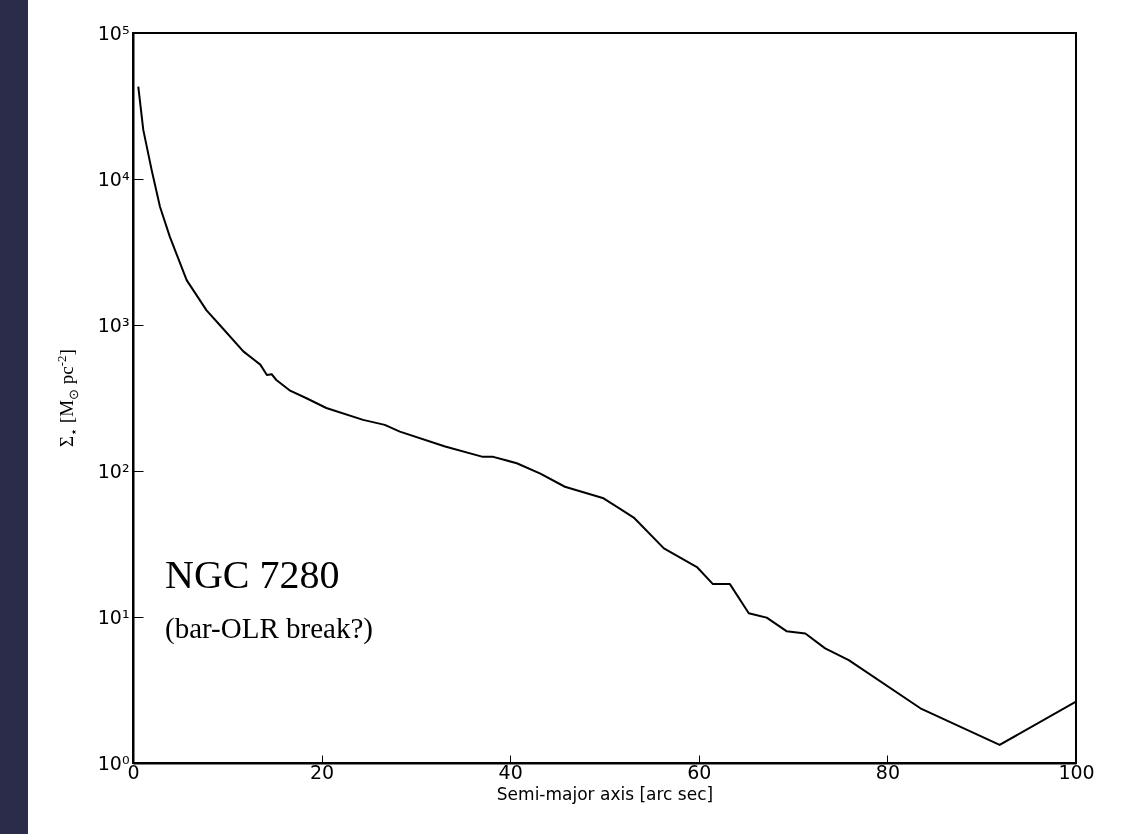  What do you see at coordinates (113, 178) in the screenshot?
I see `y-tick-label: 10⁴` at bounding box center [113, 178].